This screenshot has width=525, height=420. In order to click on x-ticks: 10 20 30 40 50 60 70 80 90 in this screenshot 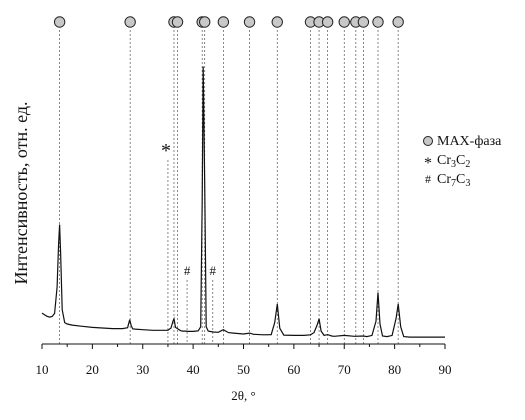, I will do `click(244, 360)`.